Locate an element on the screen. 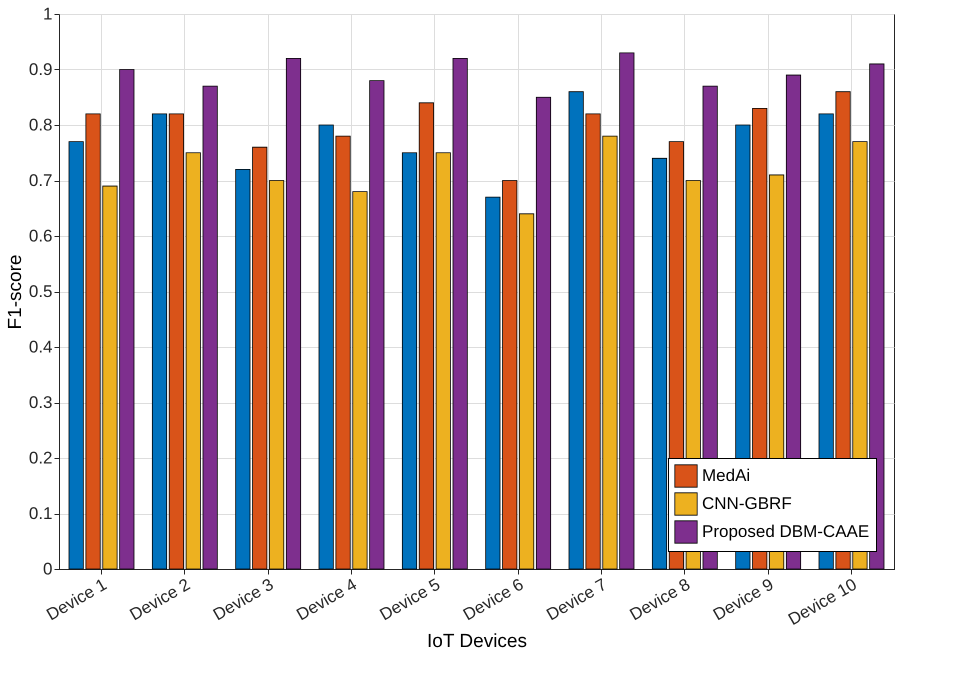 Image resolution: width=955 pixels, height=698 pixels. y-tick-label: 0.3 is located at coordinates (40, 402).